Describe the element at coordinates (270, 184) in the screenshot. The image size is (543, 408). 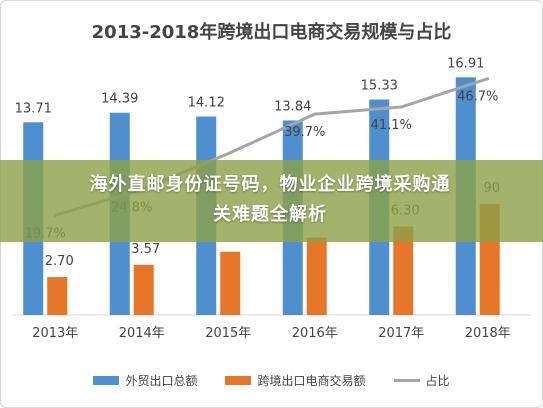
I see `overlay-line-1: 海外直邮身份证号码，物业企业跨境采购通` at that location.